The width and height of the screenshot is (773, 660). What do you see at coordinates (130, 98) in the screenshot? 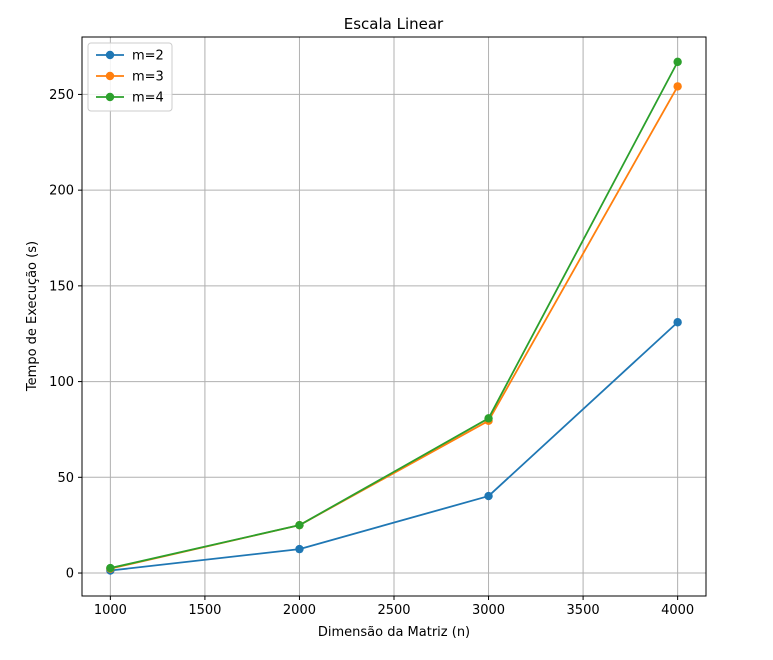
I see `legend-item: m=4` at bounding box center [130, 98].